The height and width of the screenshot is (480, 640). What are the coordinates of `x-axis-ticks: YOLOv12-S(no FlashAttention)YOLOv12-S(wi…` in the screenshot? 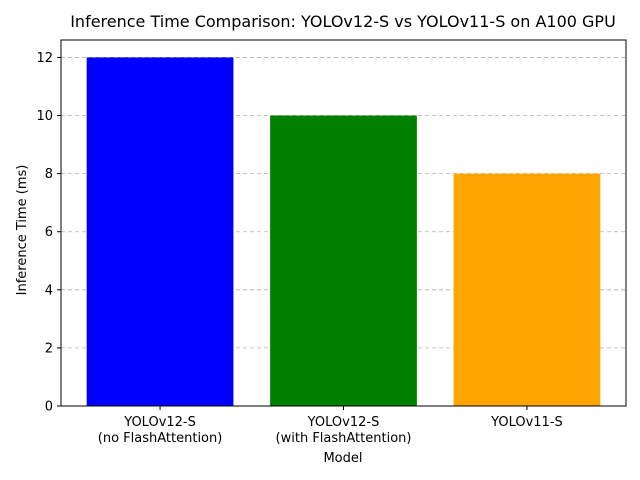 It's located at (330, 426).